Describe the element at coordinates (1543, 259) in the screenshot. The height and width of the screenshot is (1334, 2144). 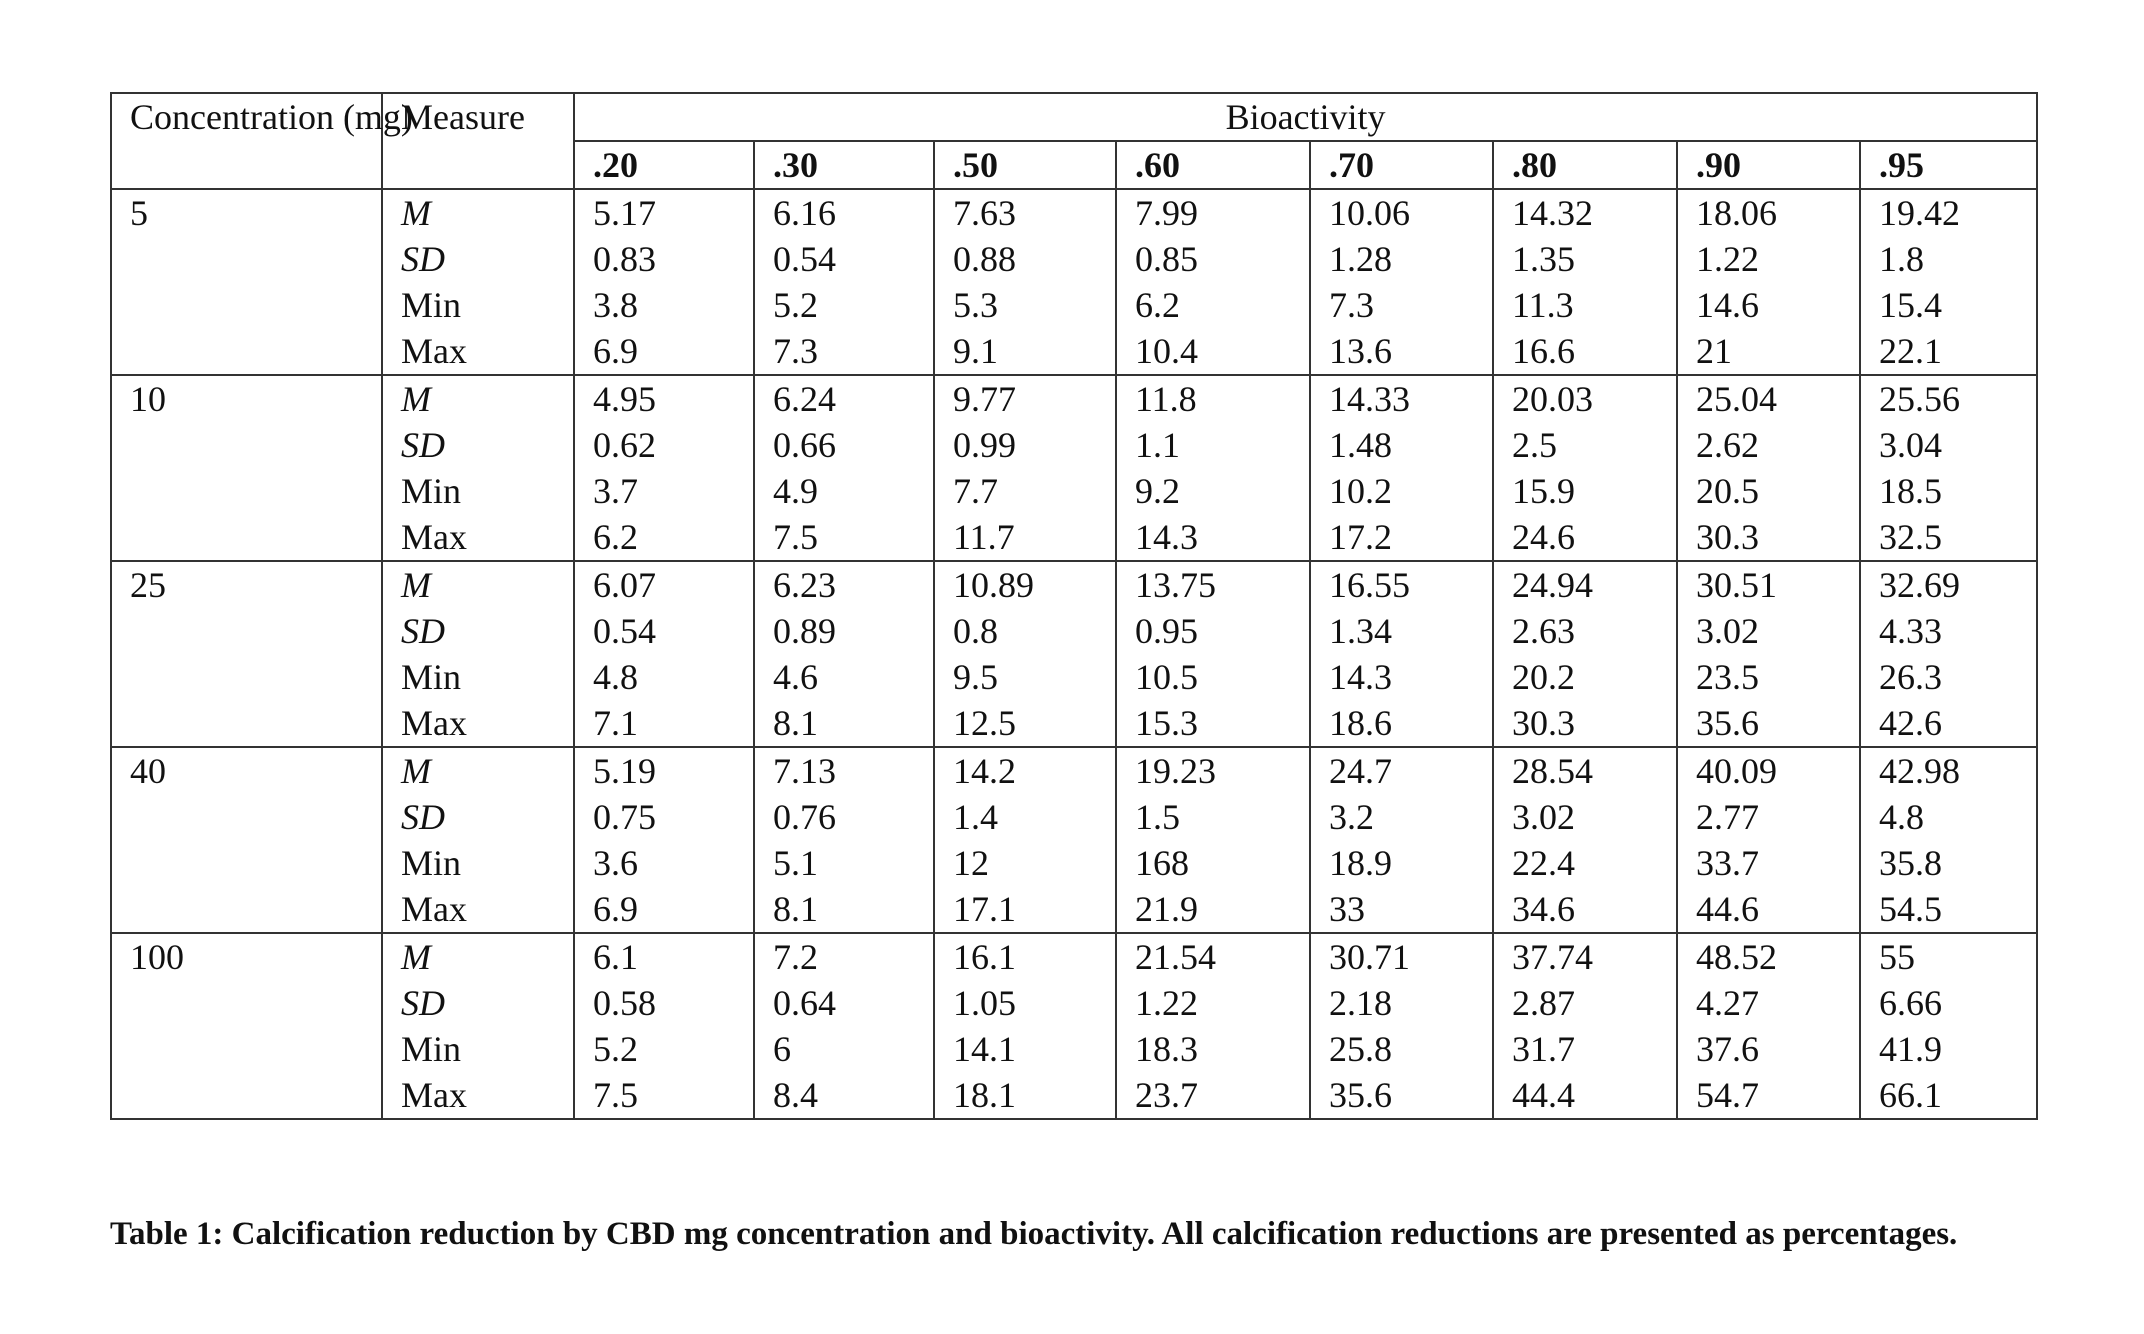
I see `value-text: 1.35` at that location.